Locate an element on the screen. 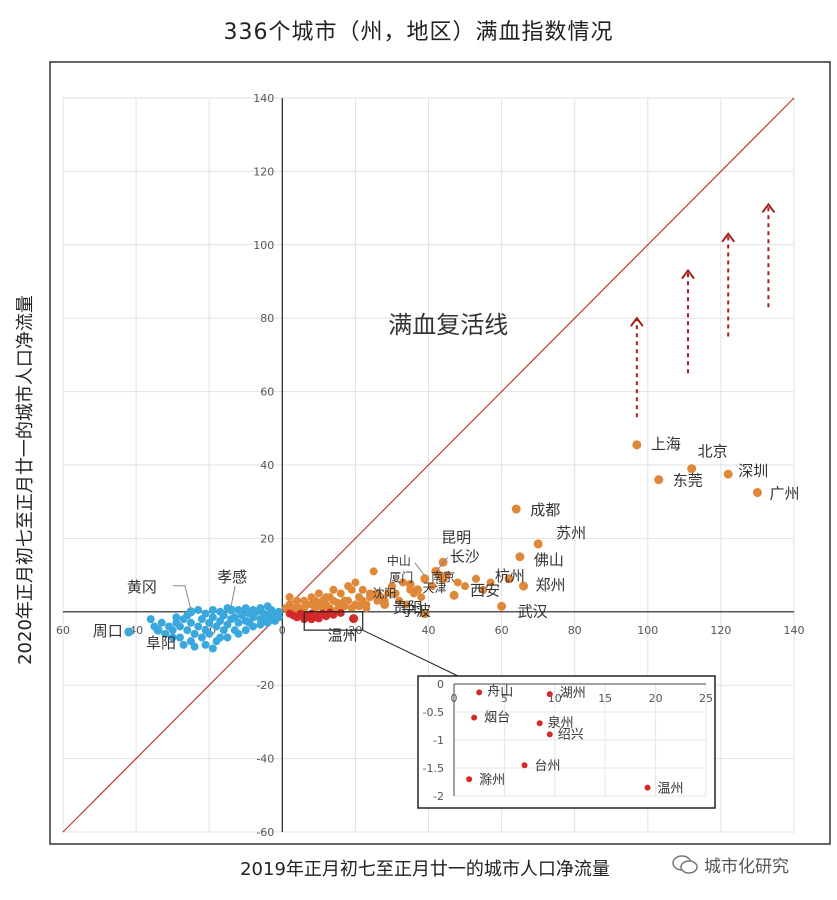 This screenshot has height=900, width=837. inset-point-温州 is located at coordinates (647, 787).